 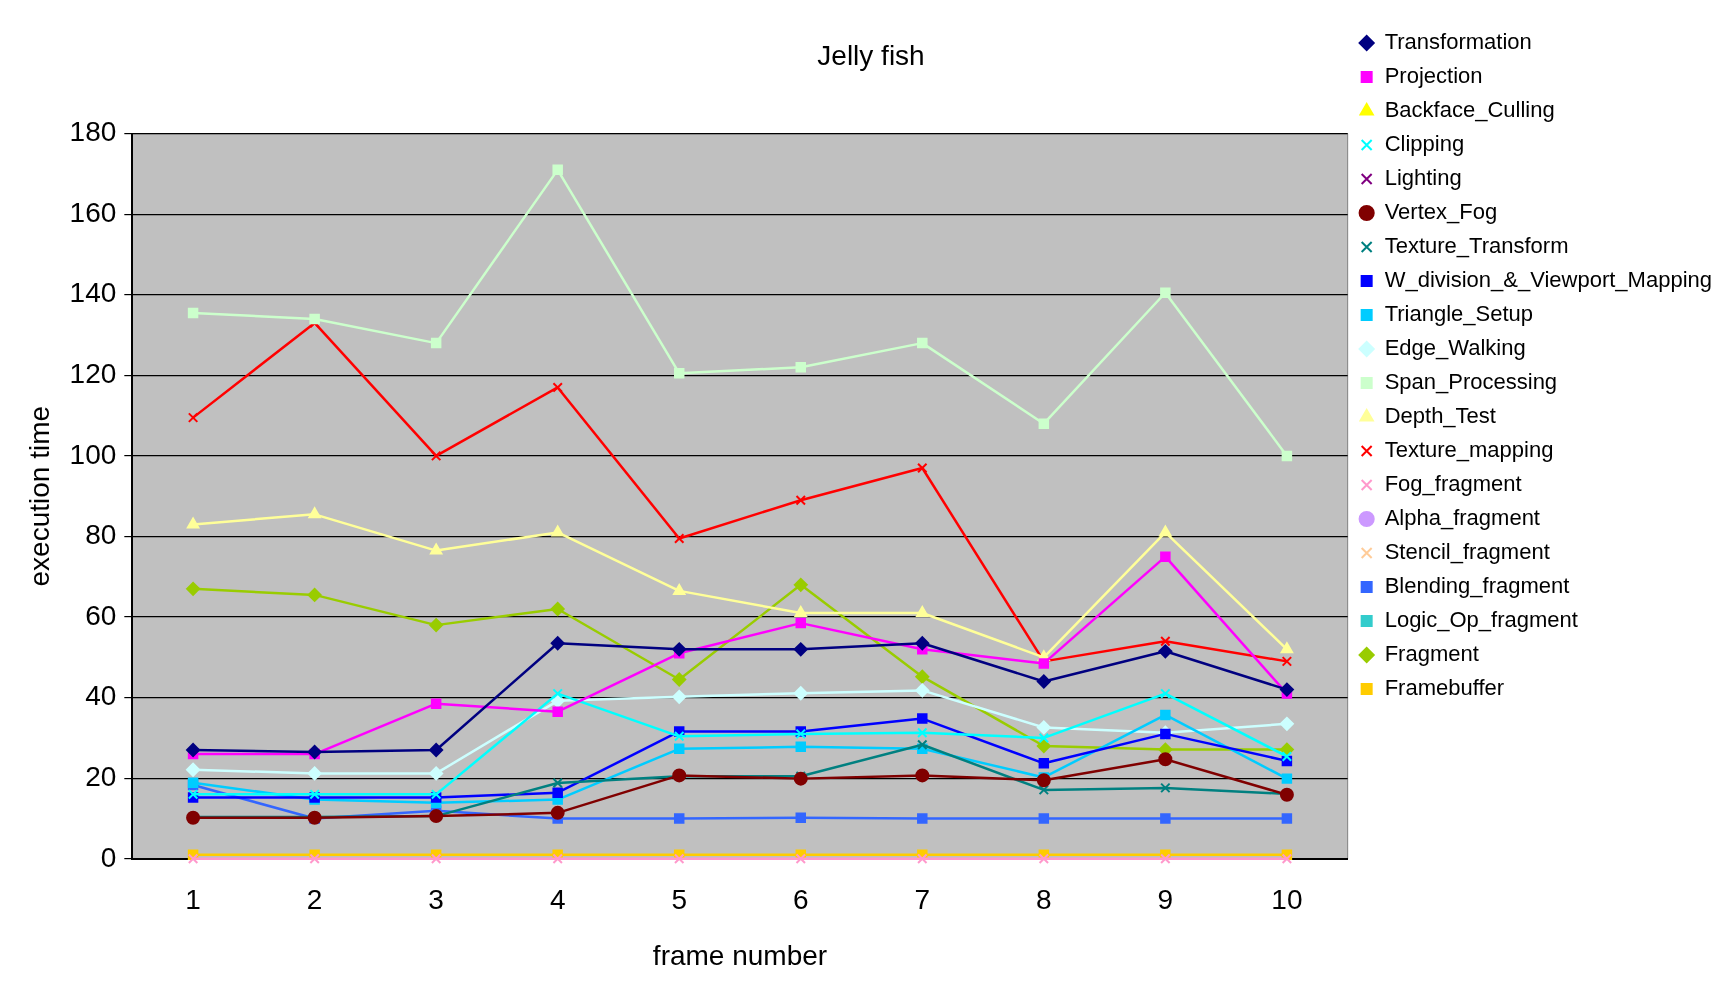 I want to click on legend-label: Depth_Test, so click(x=1440, y=416).